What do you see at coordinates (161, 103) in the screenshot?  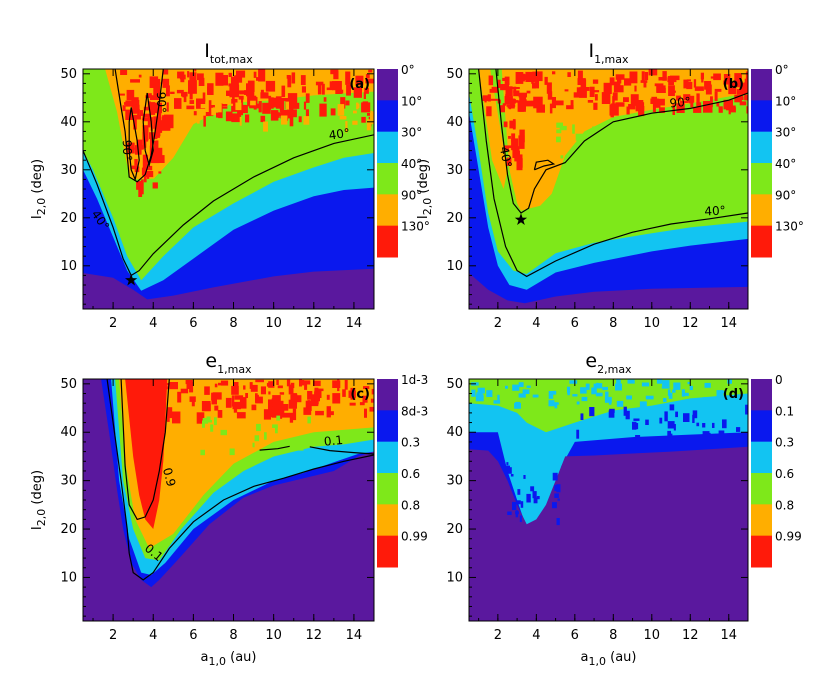 I see `contour-label: 90°` at bounding box center [161, 103].